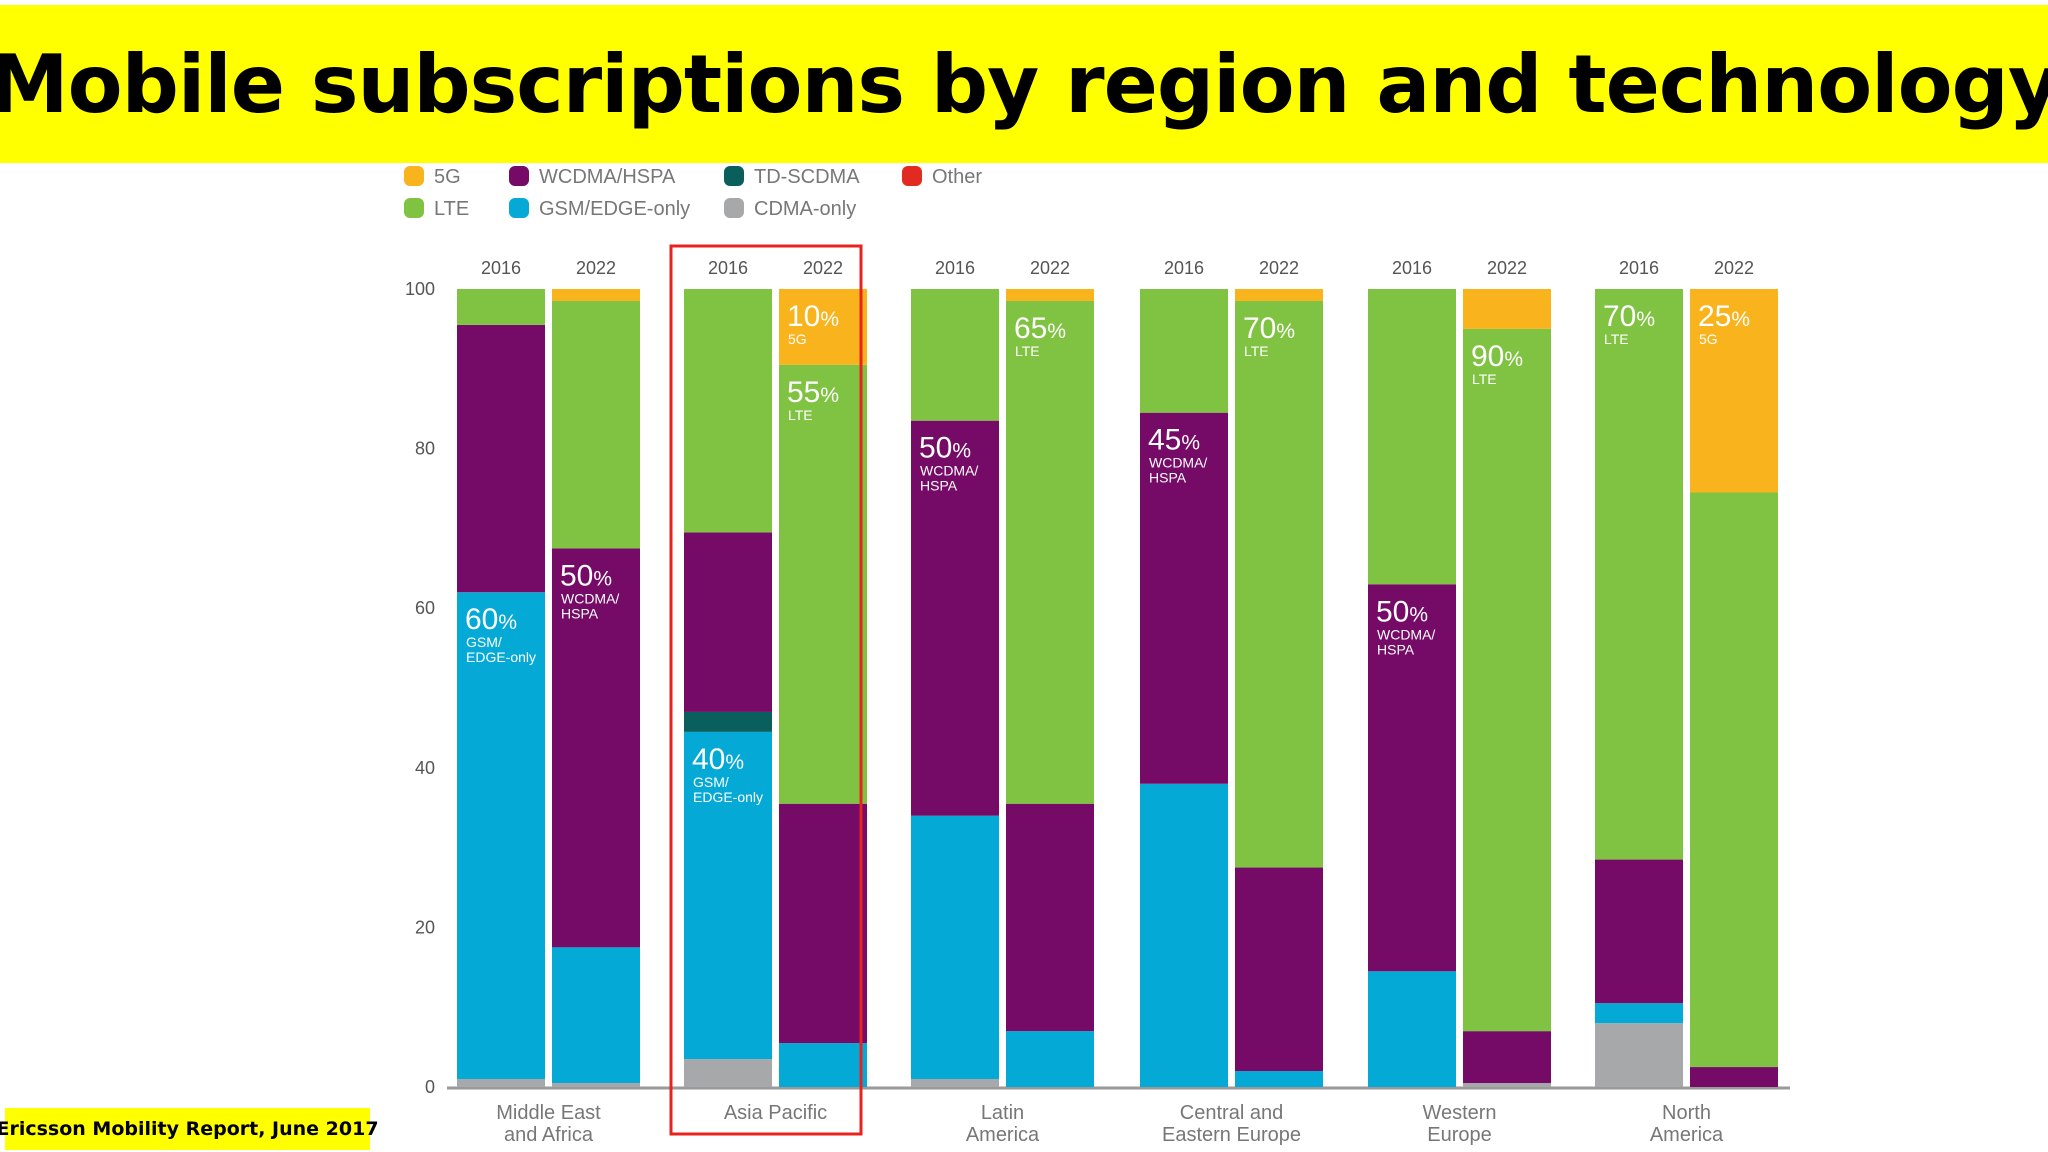  I want to click on bar-middle-east-and-africa-2016, so click(501, 688).